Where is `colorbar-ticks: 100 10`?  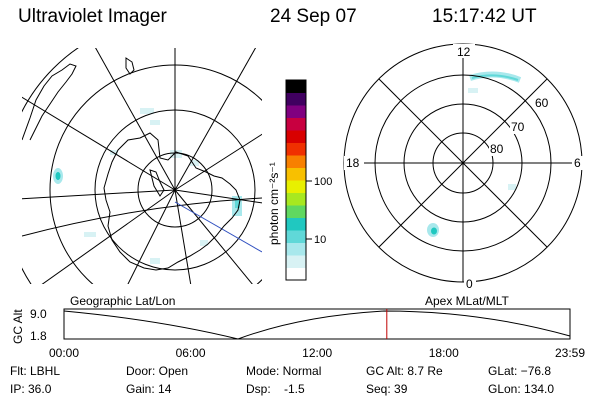
colorbar-ticks: 100 10 is located at coordinates (319, 211).